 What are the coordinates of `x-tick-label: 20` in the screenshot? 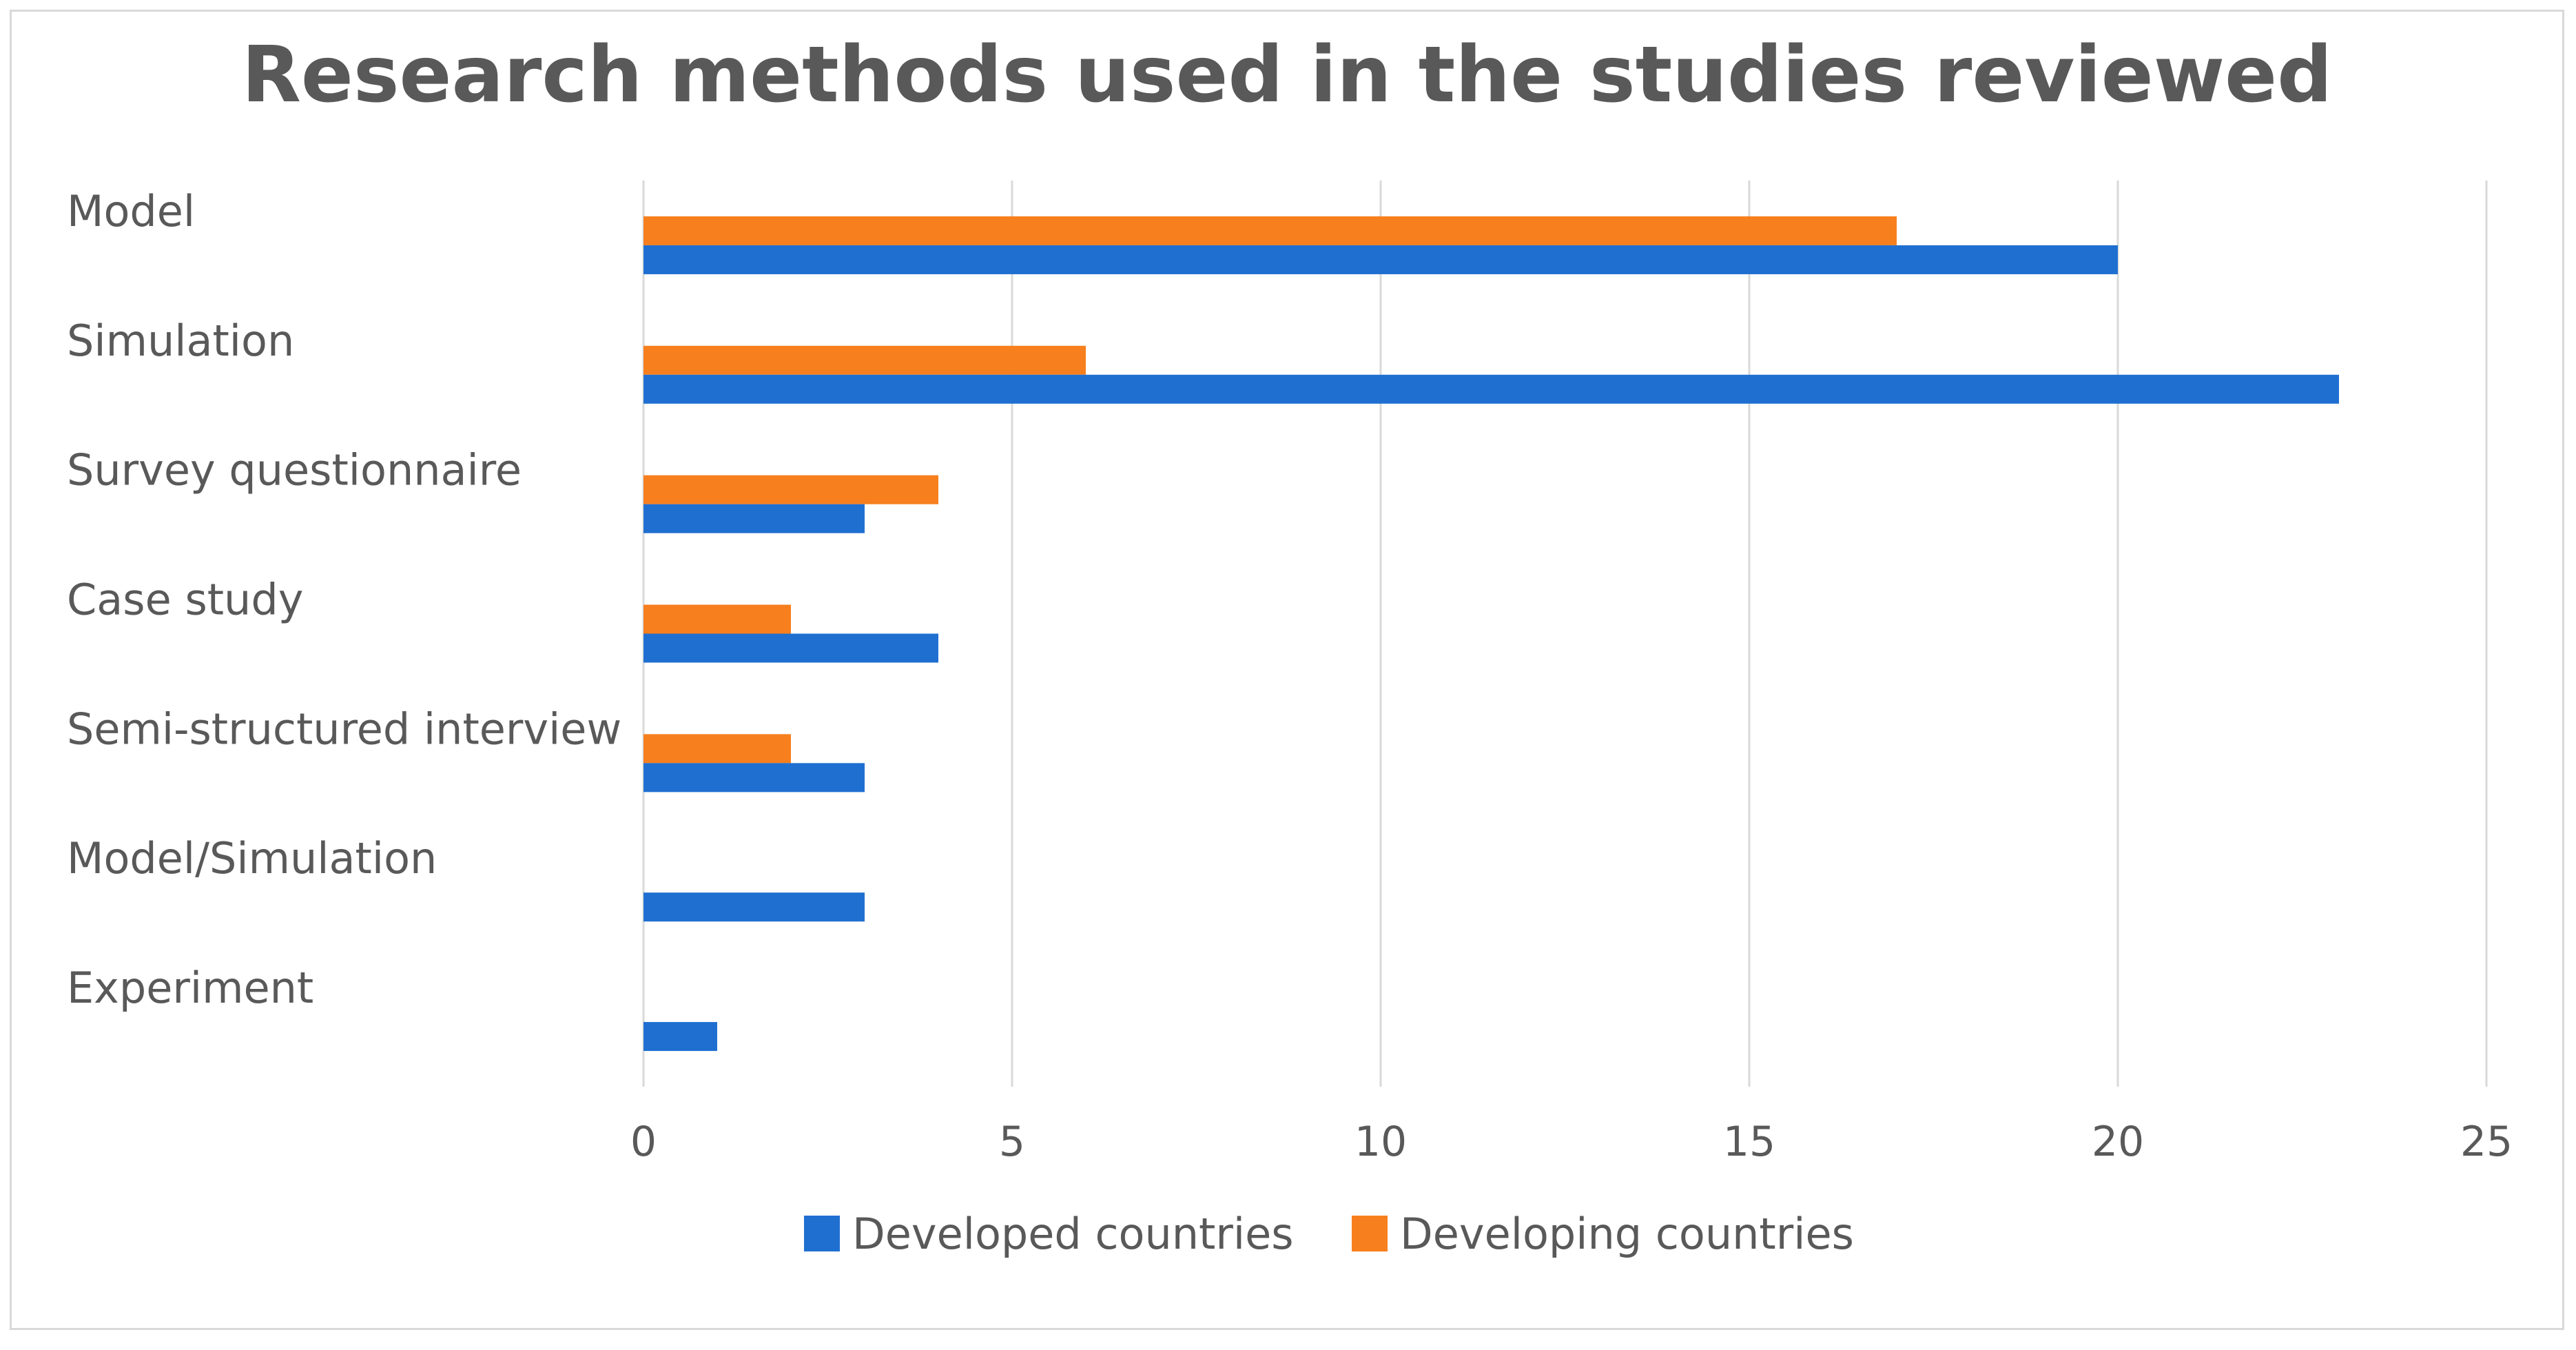 It's located at (2118, 1142).